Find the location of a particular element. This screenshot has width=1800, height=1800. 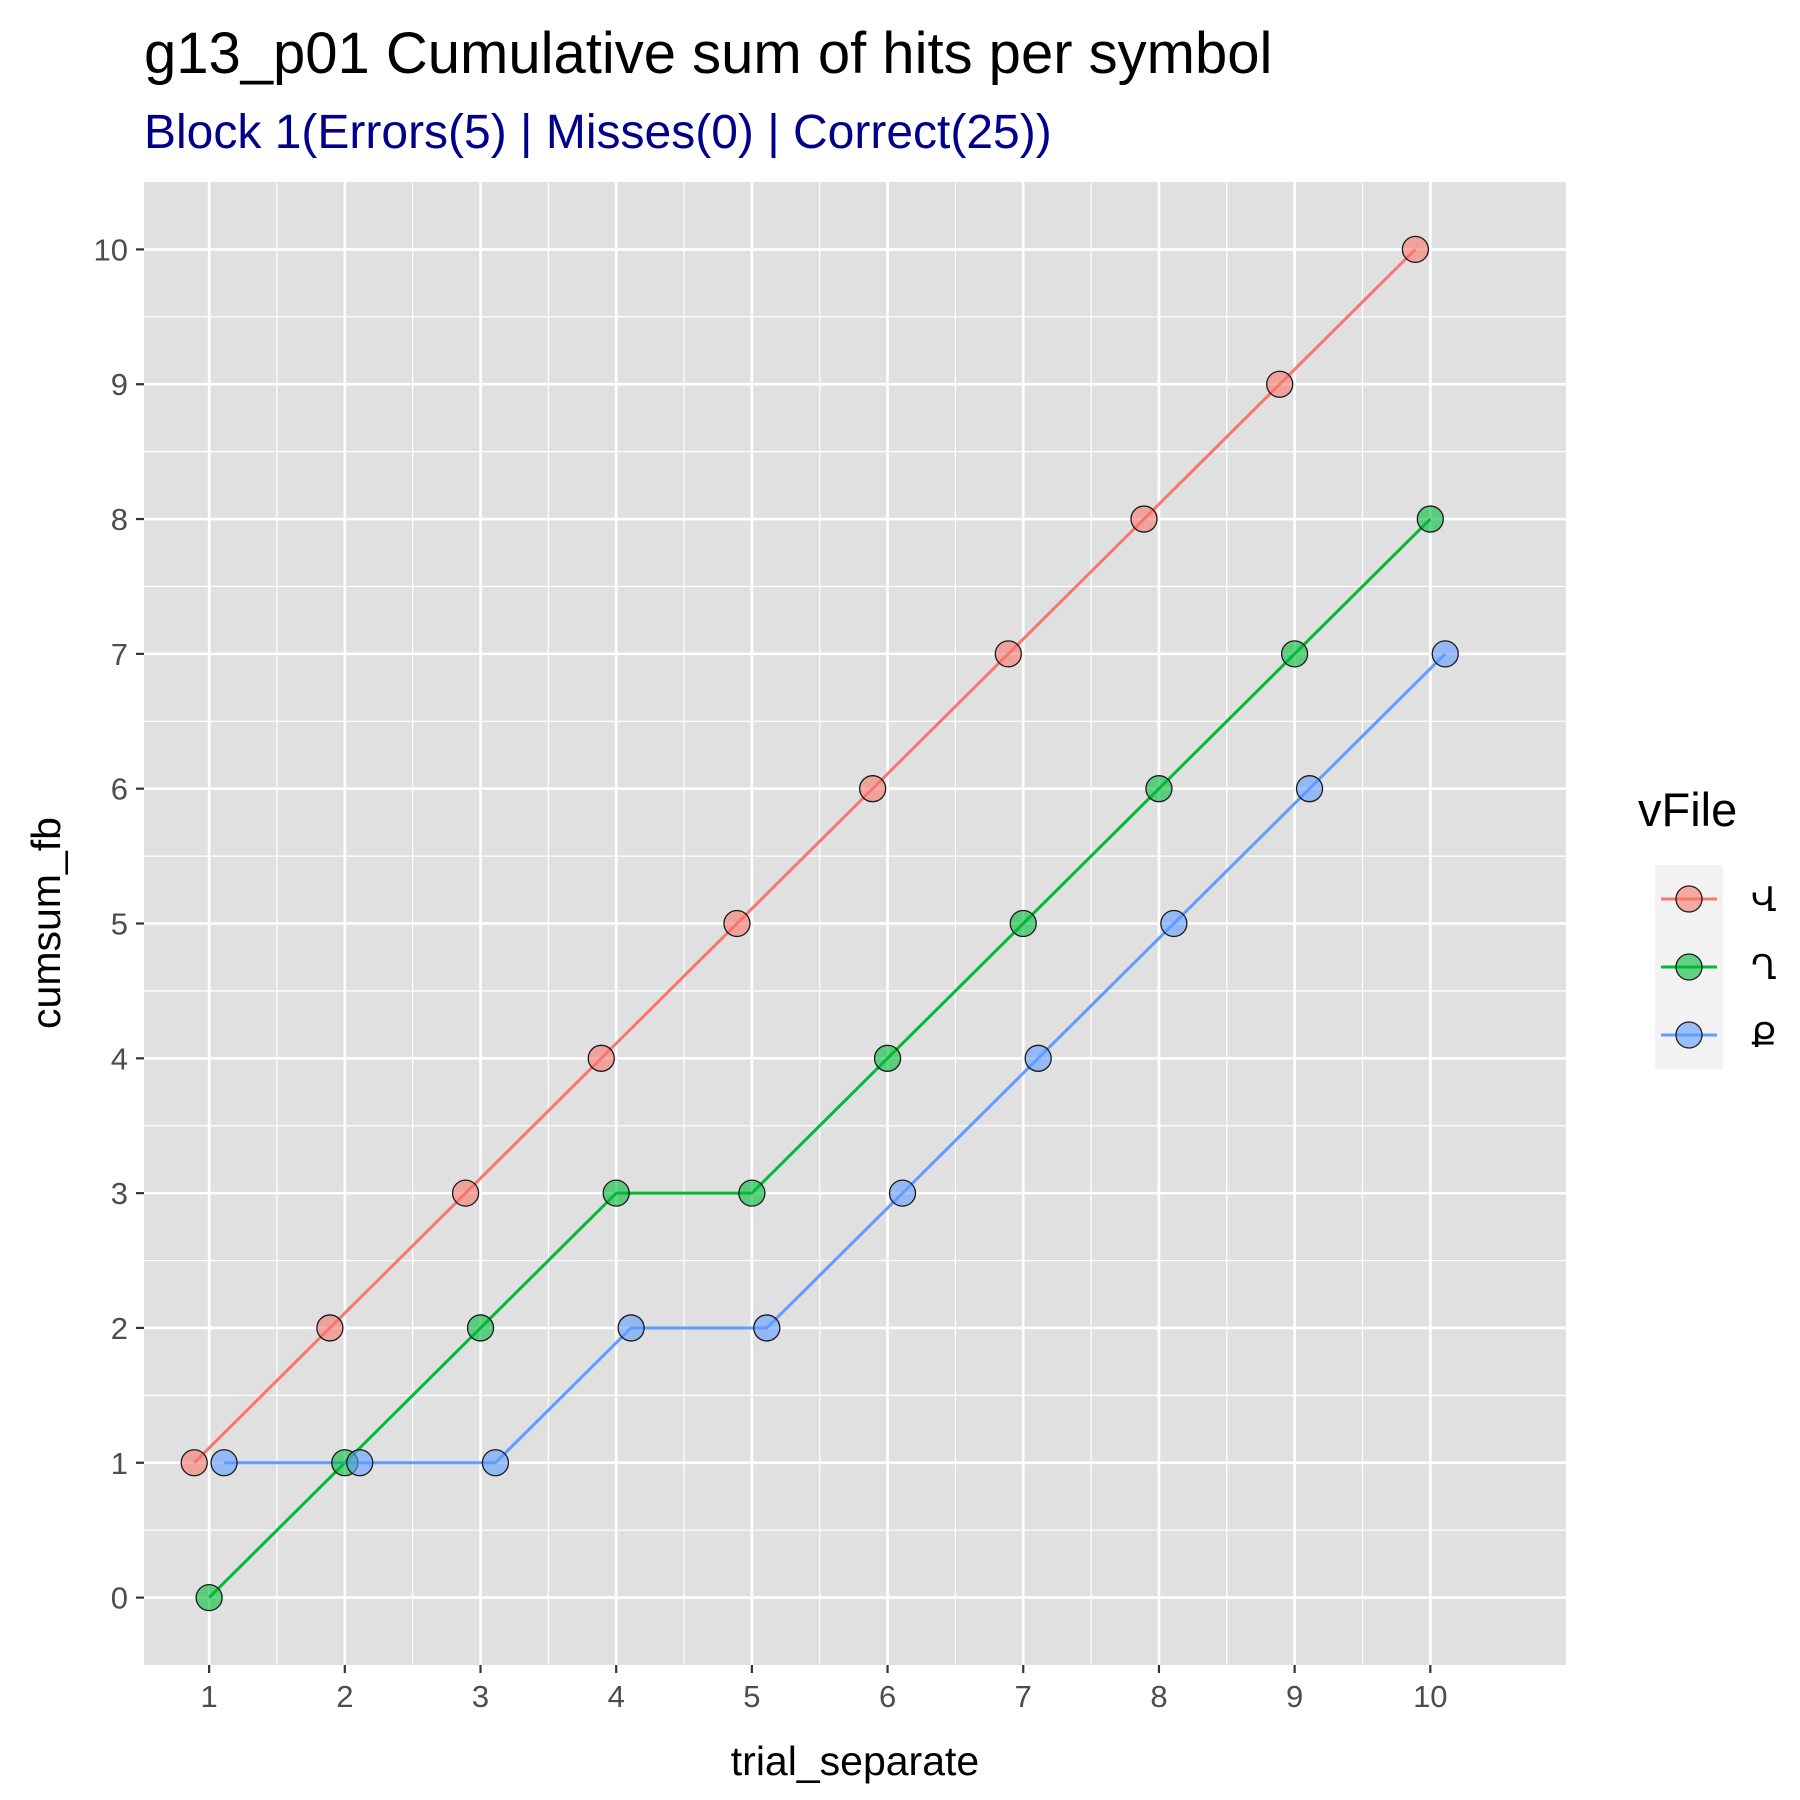

y-axis: 0 1 2 3 4 5 6 7 8 9 10 is located at coordinates (119, 924).